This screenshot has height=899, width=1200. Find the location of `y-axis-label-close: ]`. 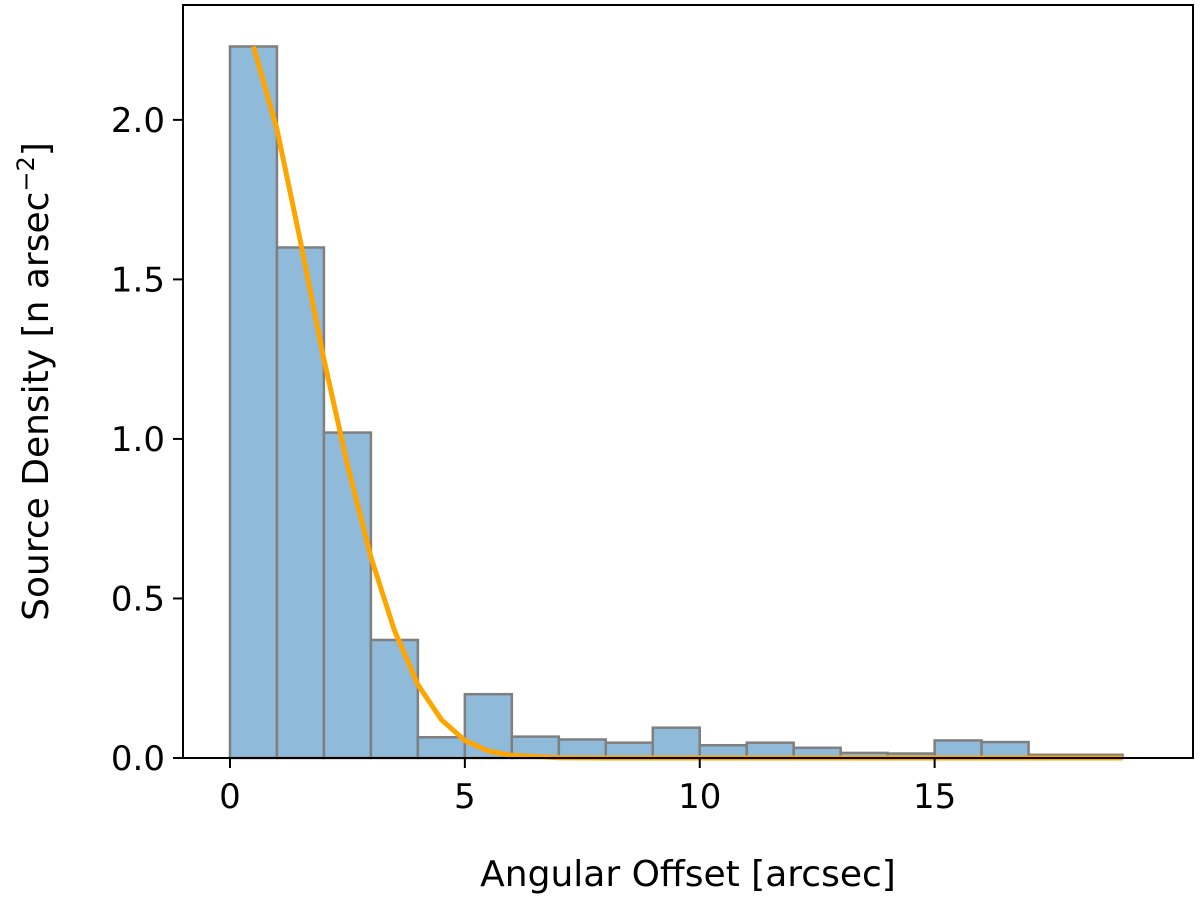

y-axis-label-close: ] is located at coordinates (36, 149).